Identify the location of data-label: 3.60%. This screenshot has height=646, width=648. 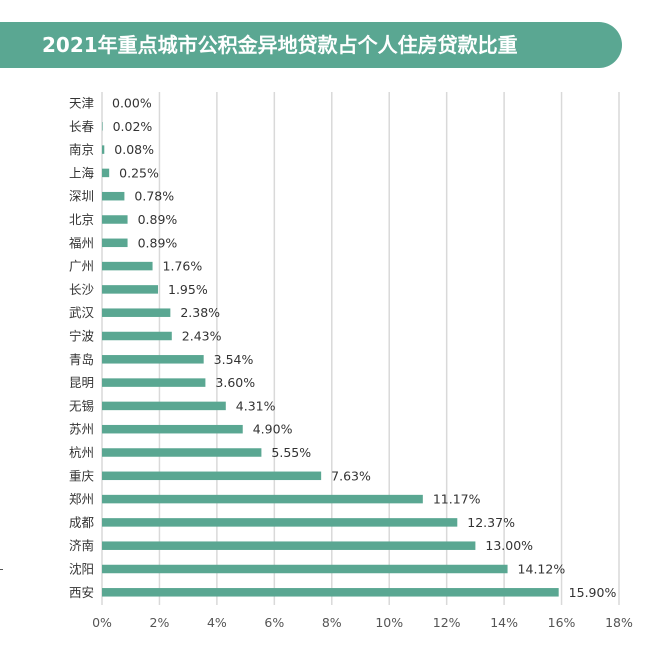
(235, 382).